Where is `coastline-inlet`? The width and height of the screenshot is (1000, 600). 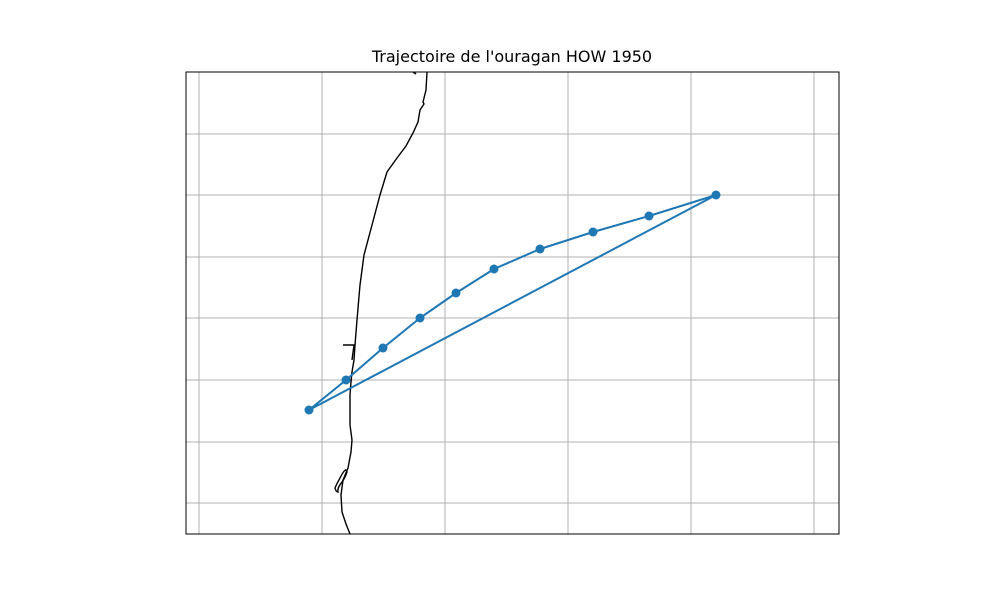
coastline-inlet is located at coordinates (349, 352).